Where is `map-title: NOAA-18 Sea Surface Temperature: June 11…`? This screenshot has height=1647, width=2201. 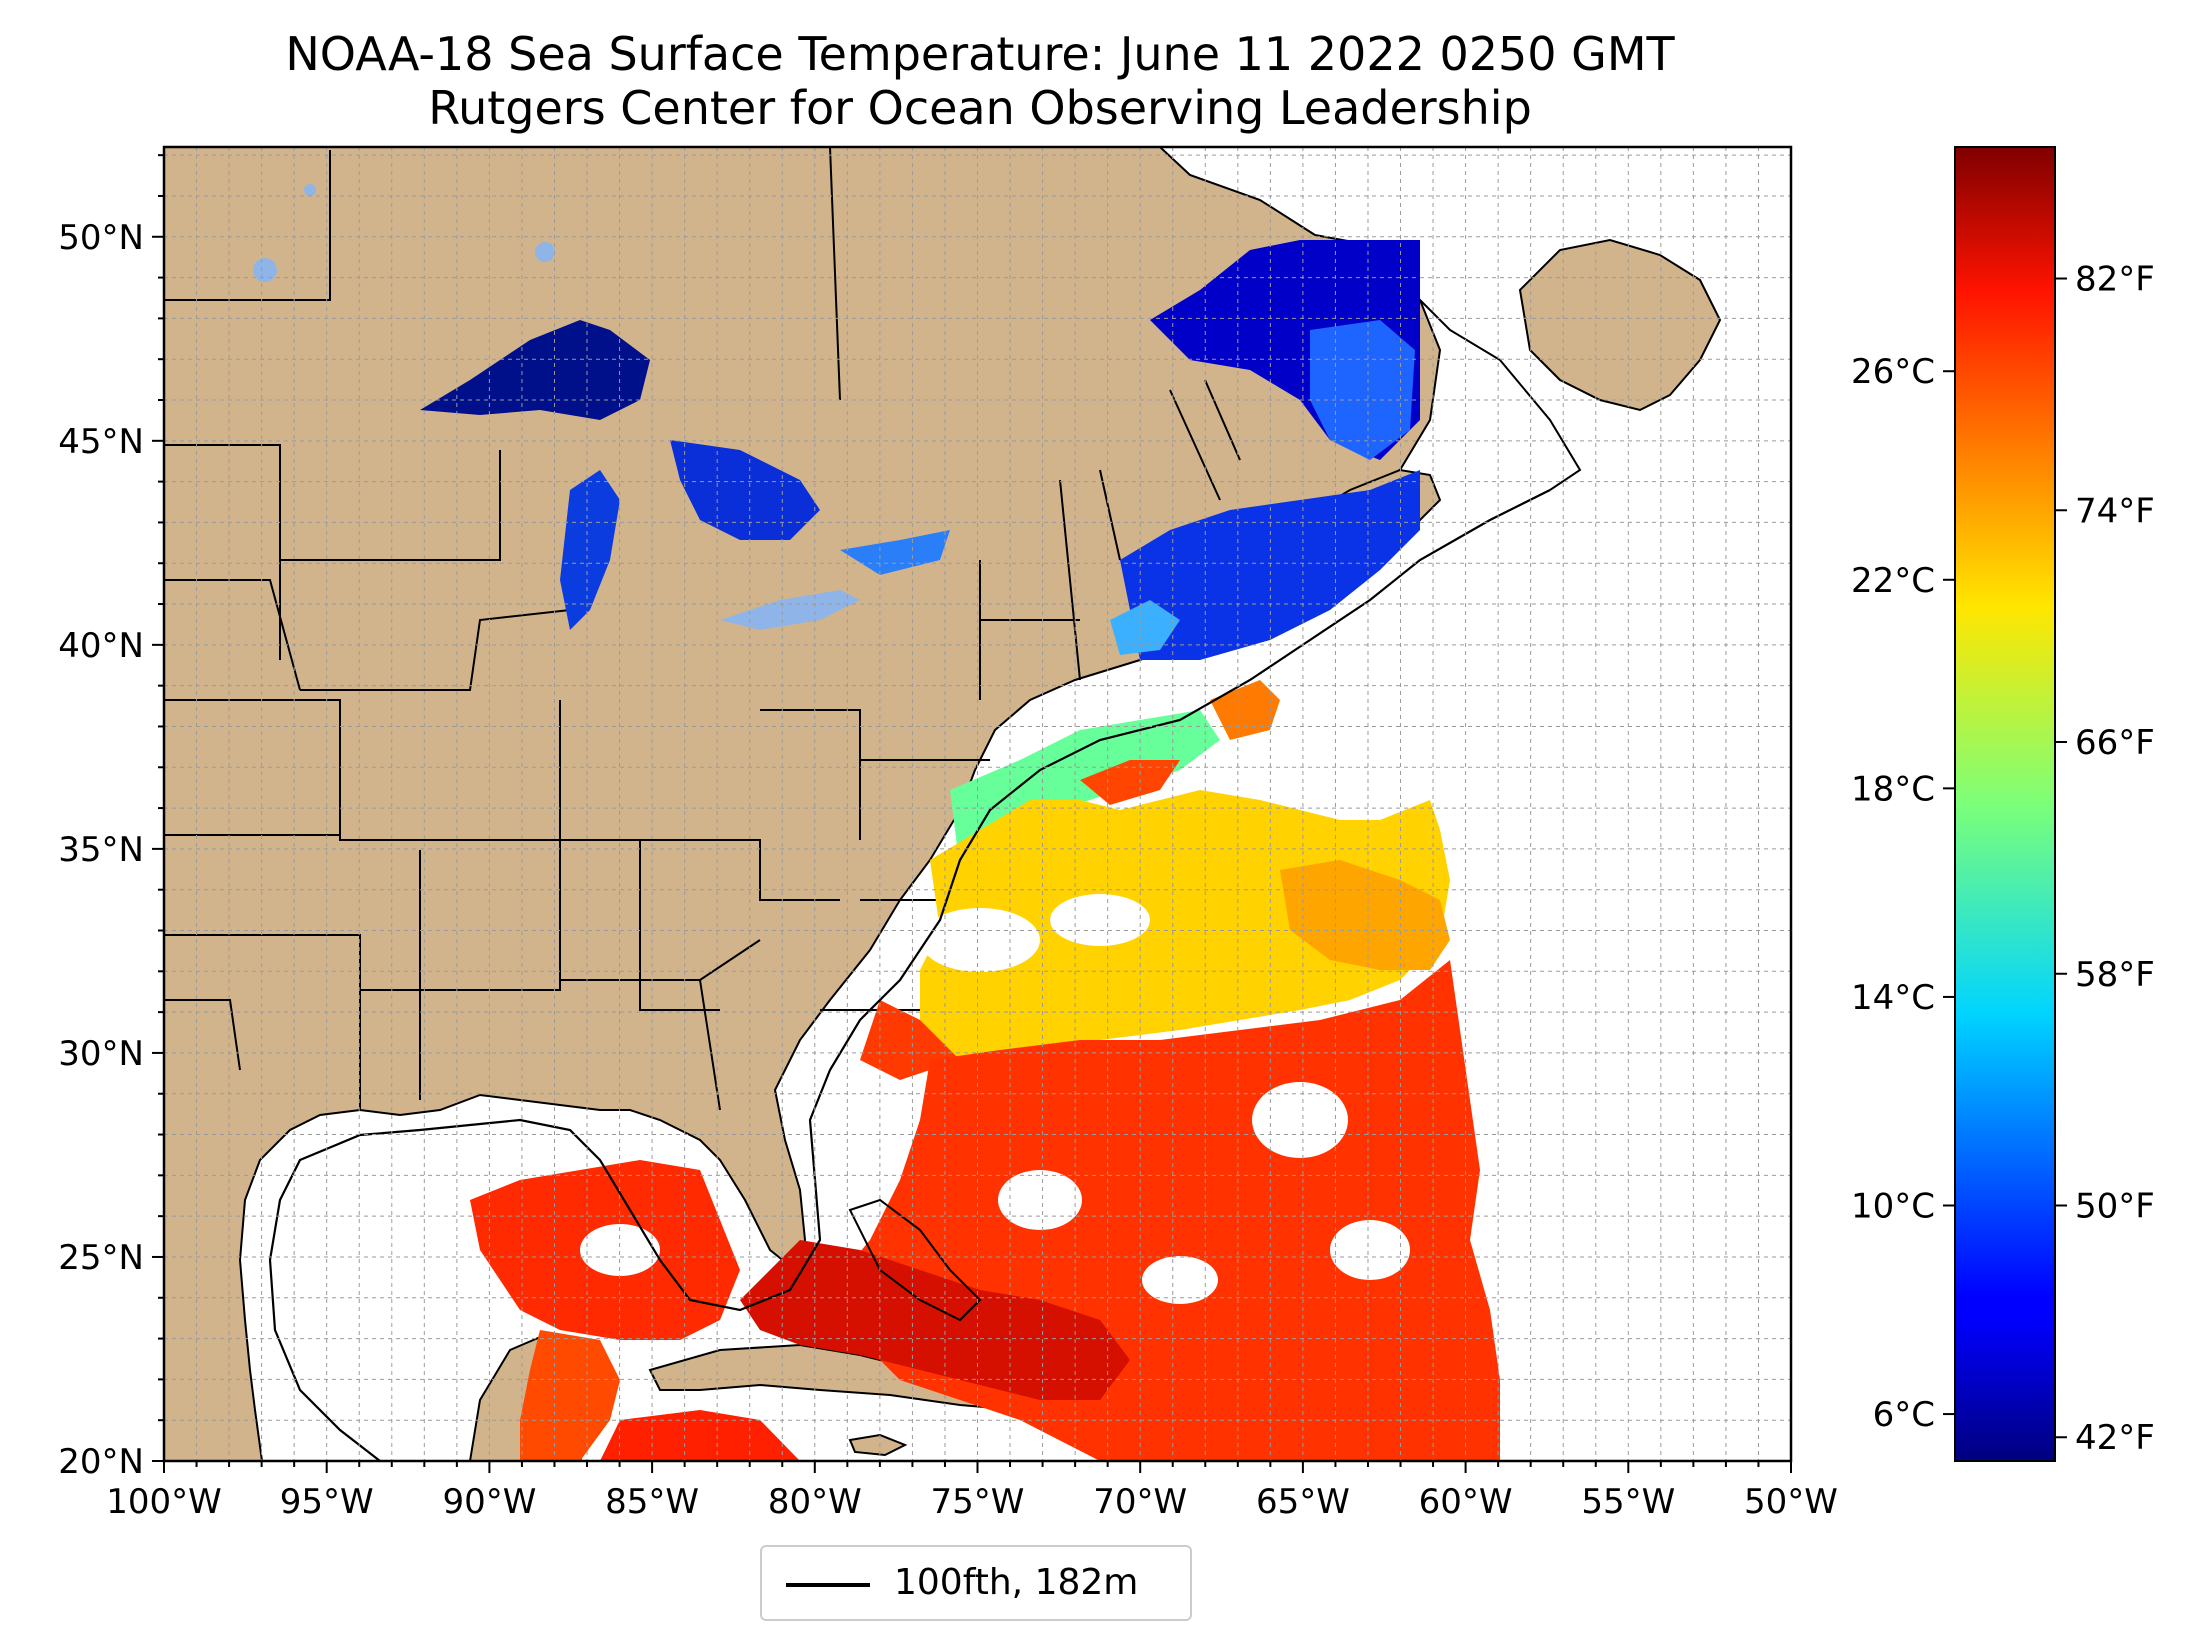
map-title: NOAA-18 Sea Surface Temperature: June 11… is located at coordinates (980, 54).